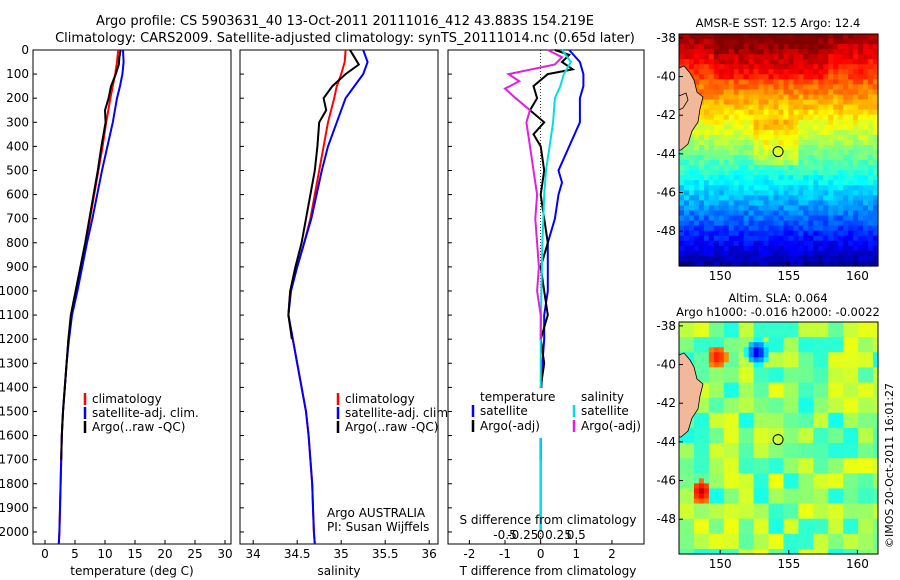 This screenshot has height=580, width=900. Describe the element at coordinates (666, 38) in the screenshot. I see `y-tick-label: -38` at that location.